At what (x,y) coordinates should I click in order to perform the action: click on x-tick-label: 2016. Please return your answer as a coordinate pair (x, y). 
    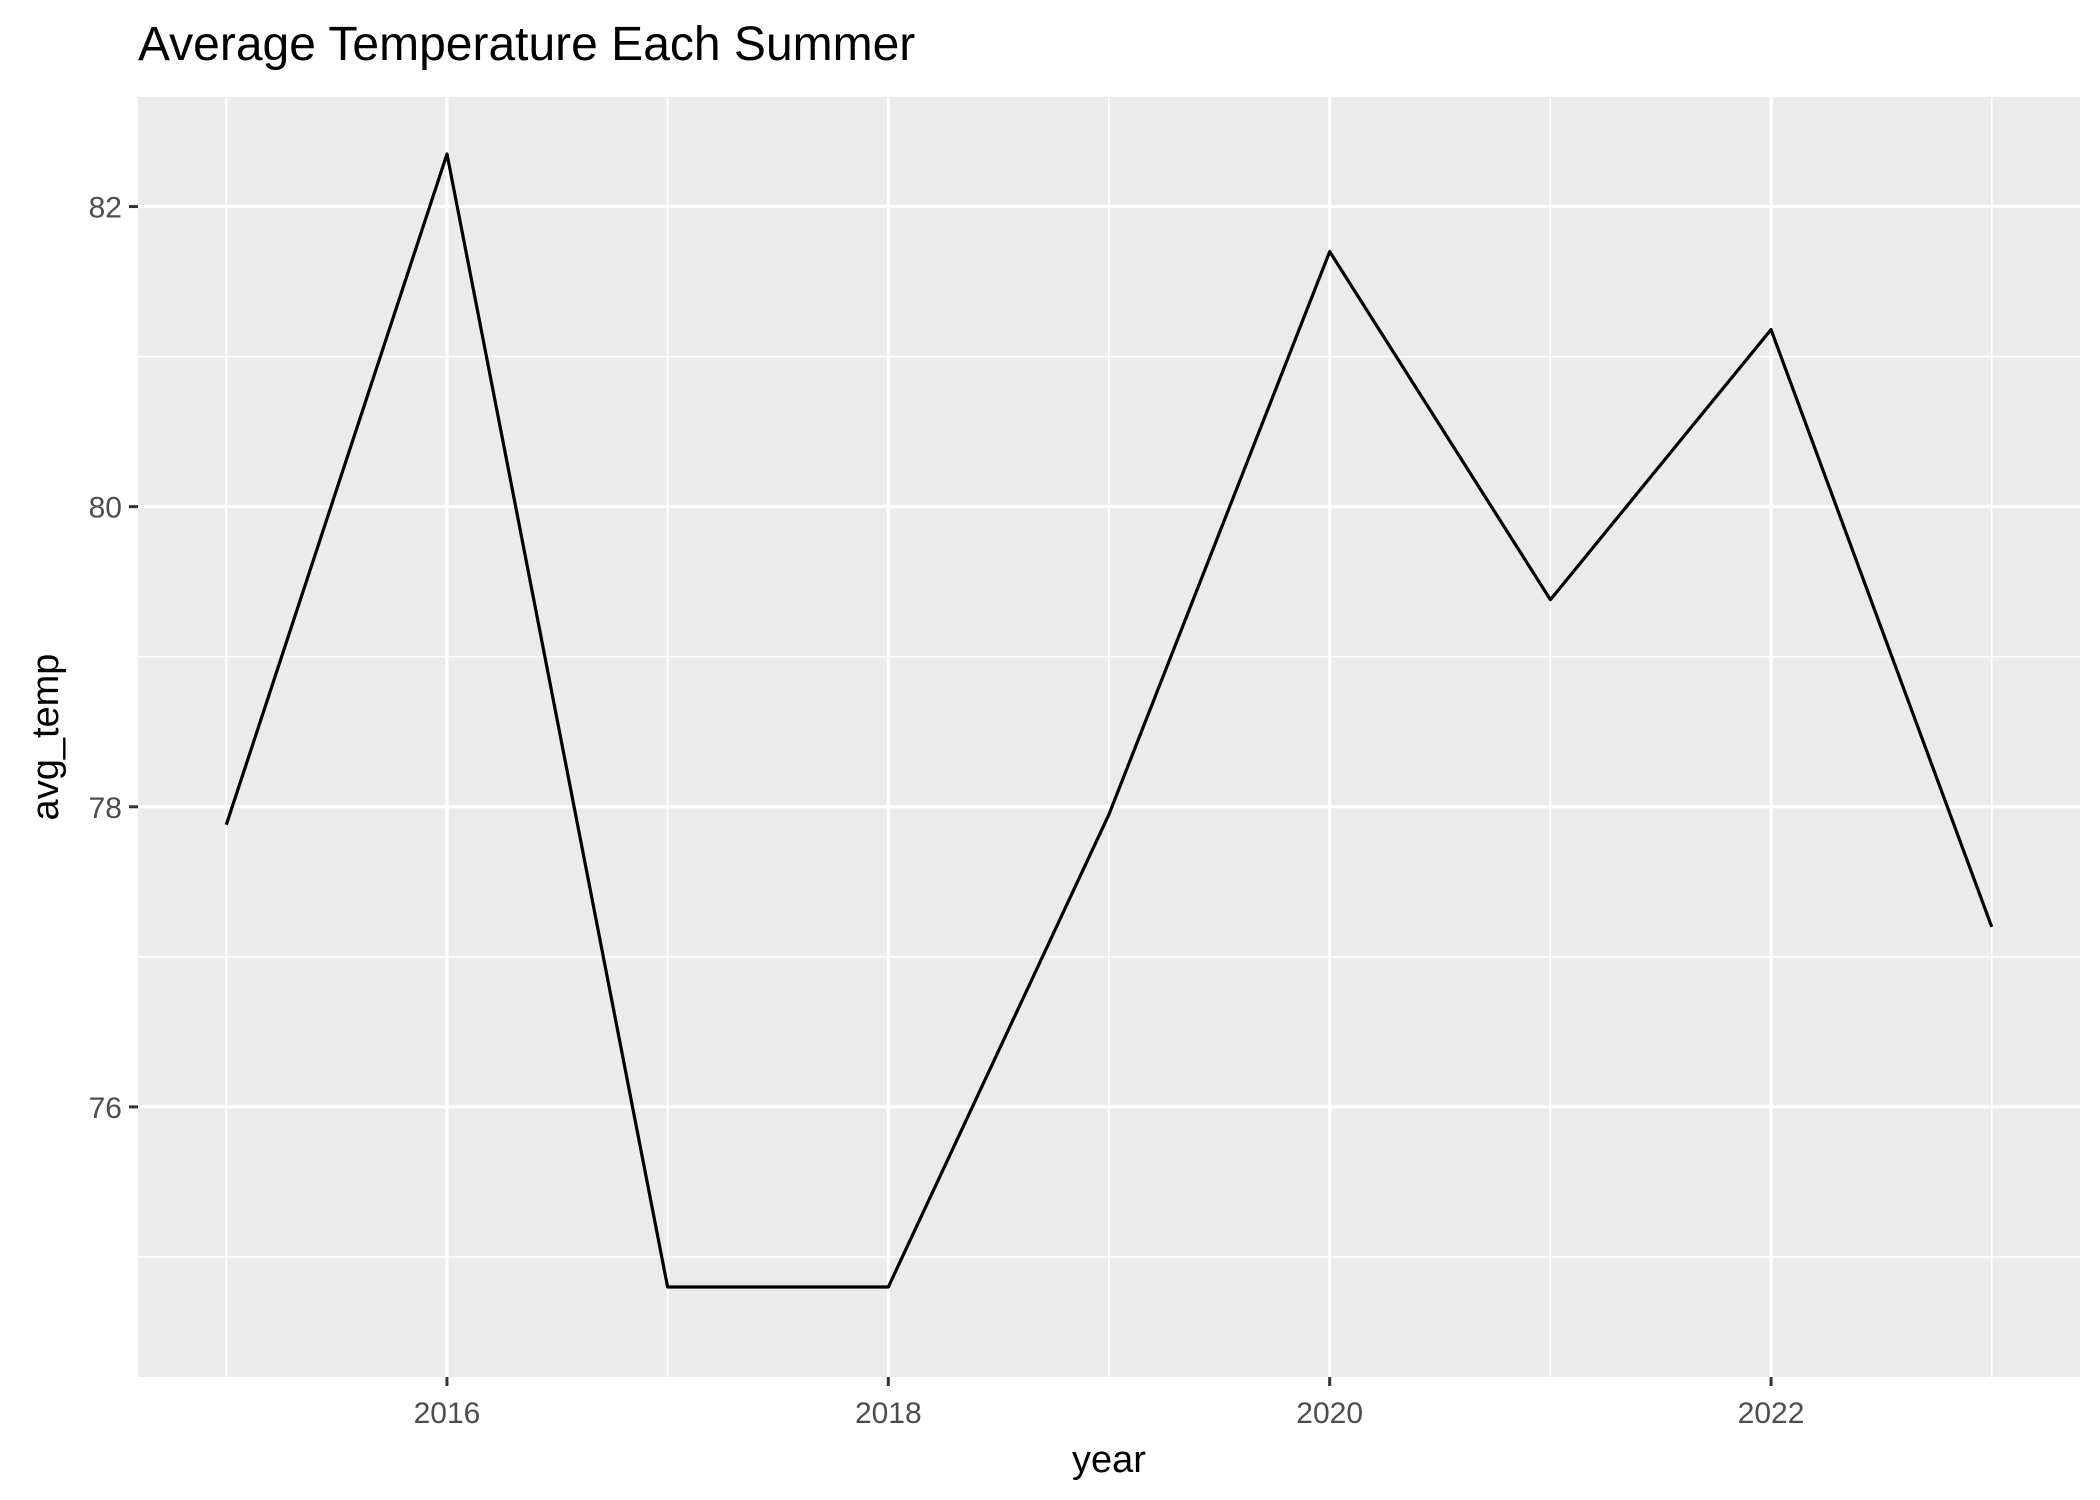
    Looking at the image, I should click on (447, 1413).